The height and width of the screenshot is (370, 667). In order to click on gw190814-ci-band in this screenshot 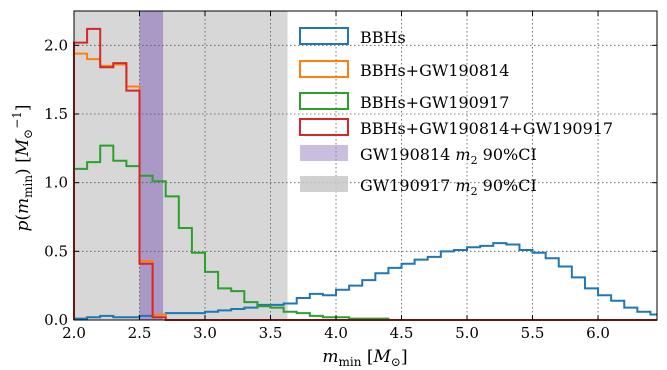, I will do `click(151, 165)`.